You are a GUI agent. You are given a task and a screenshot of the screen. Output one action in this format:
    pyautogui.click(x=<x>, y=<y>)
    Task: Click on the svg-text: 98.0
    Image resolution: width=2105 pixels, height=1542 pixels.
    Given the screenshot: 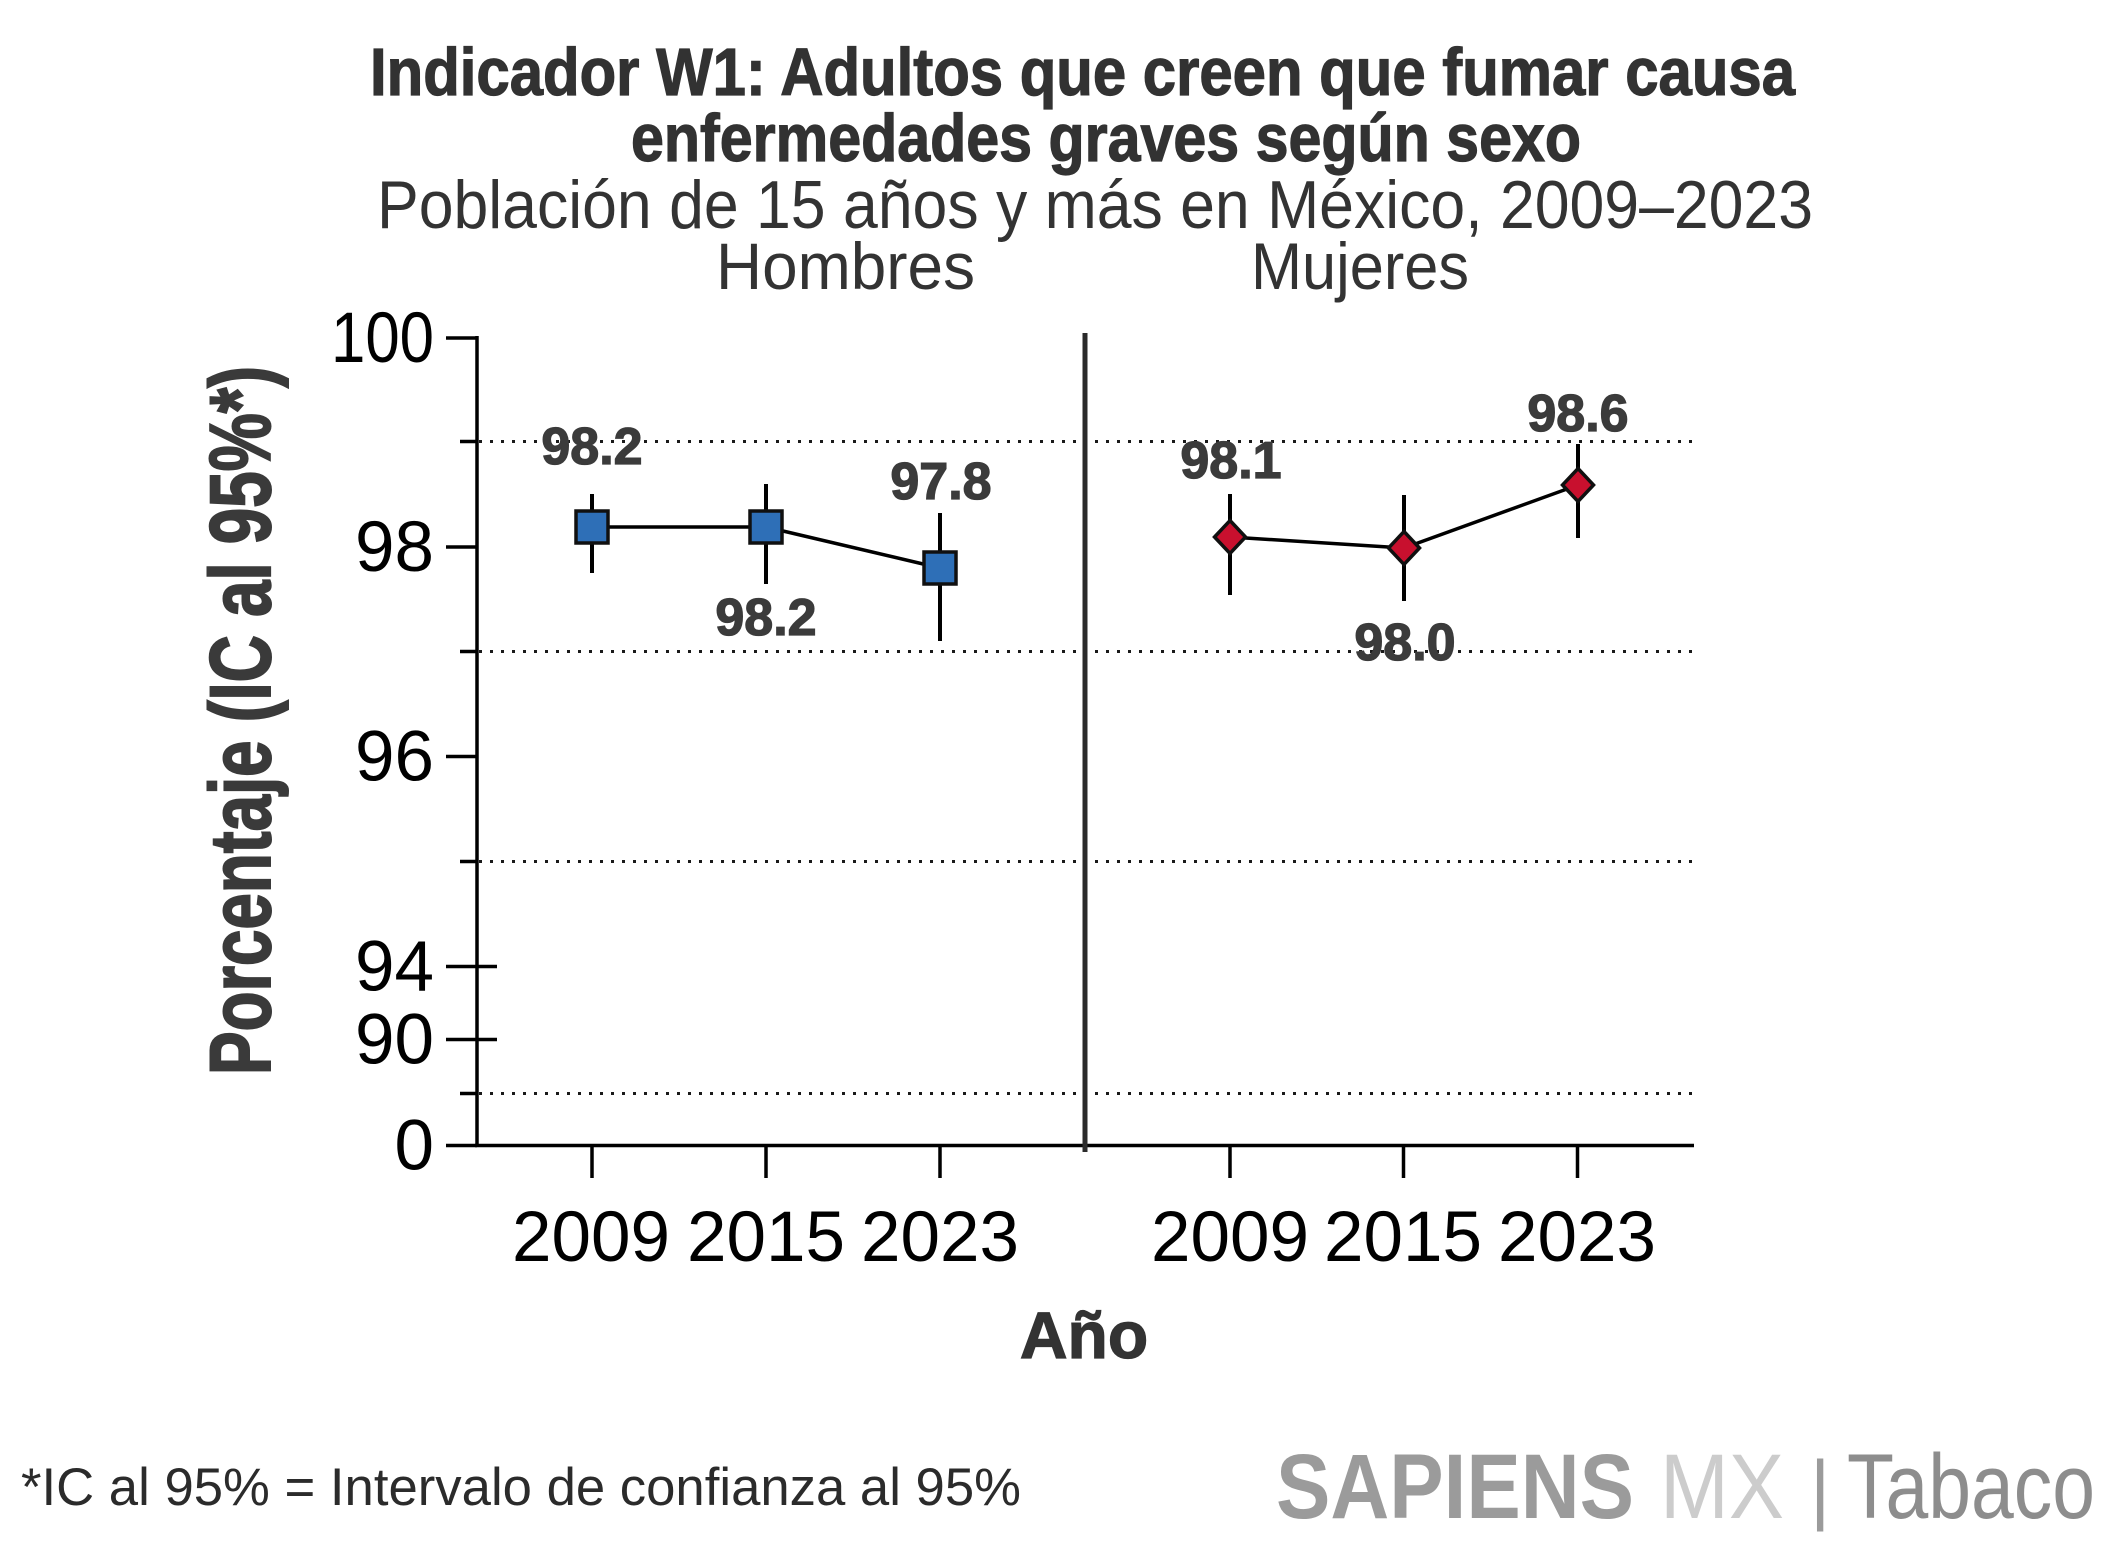 What is the action you would take?
    pyautogui.click(x=1404, y=643)
    